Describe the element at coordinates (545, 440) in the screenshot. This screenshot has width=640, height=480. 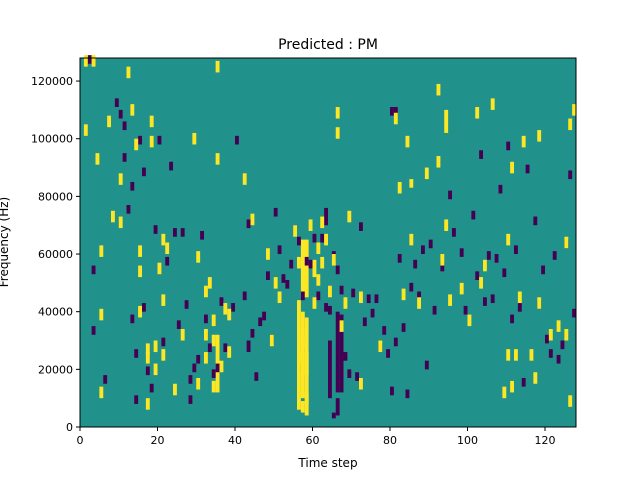
I see `x-tick-label: 120` at that location.